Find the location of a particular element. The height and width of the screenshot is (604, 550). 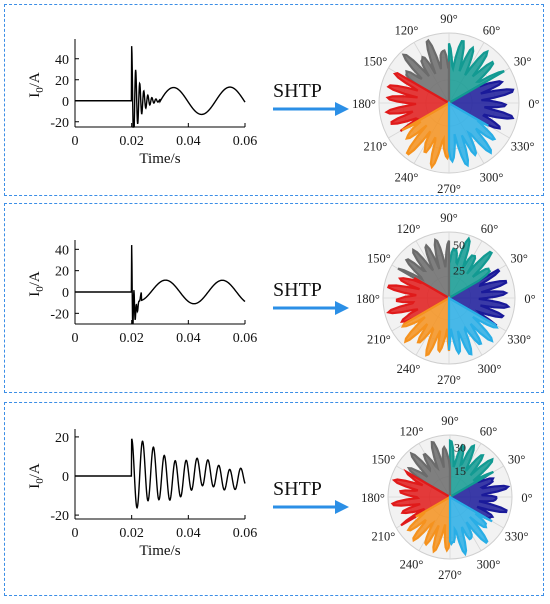

shtp-arrow-1: SHTP is located at coordinates (311, 98).